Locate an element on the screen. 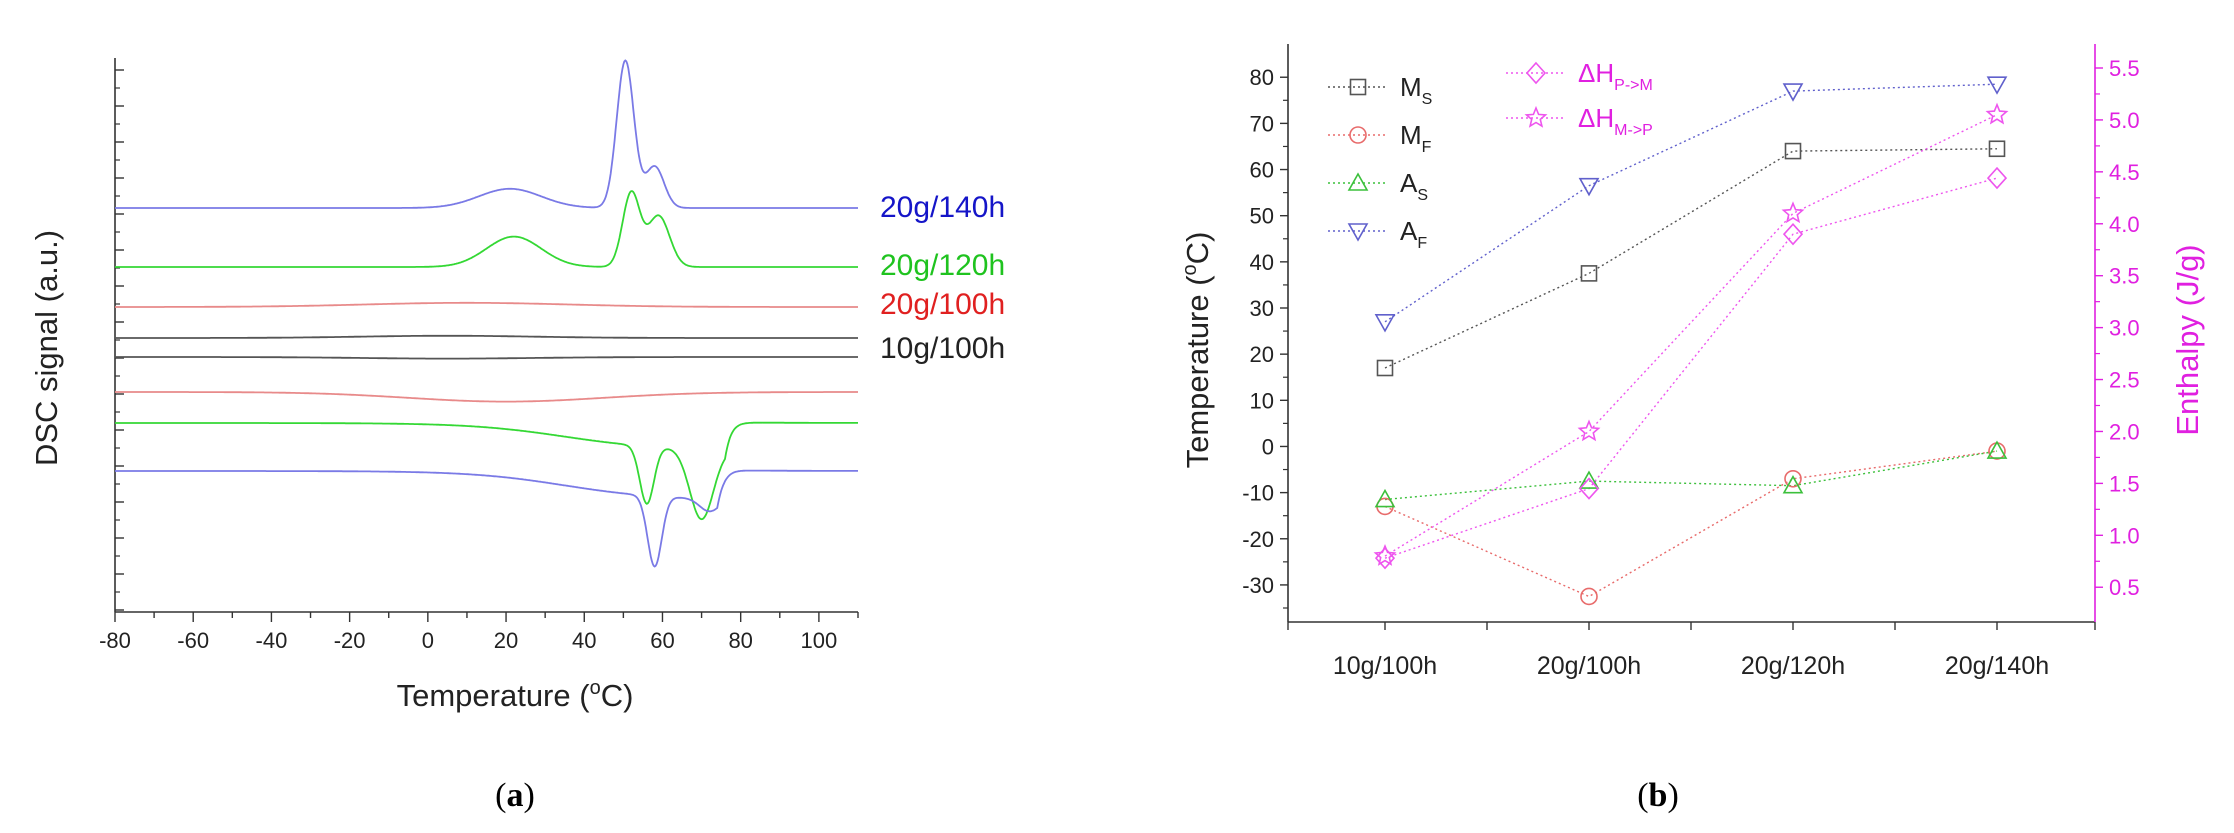 This screenshot has width=2234, height=833. panel-b-y-tick-label: 40 is located at coordinates (1262, 262).